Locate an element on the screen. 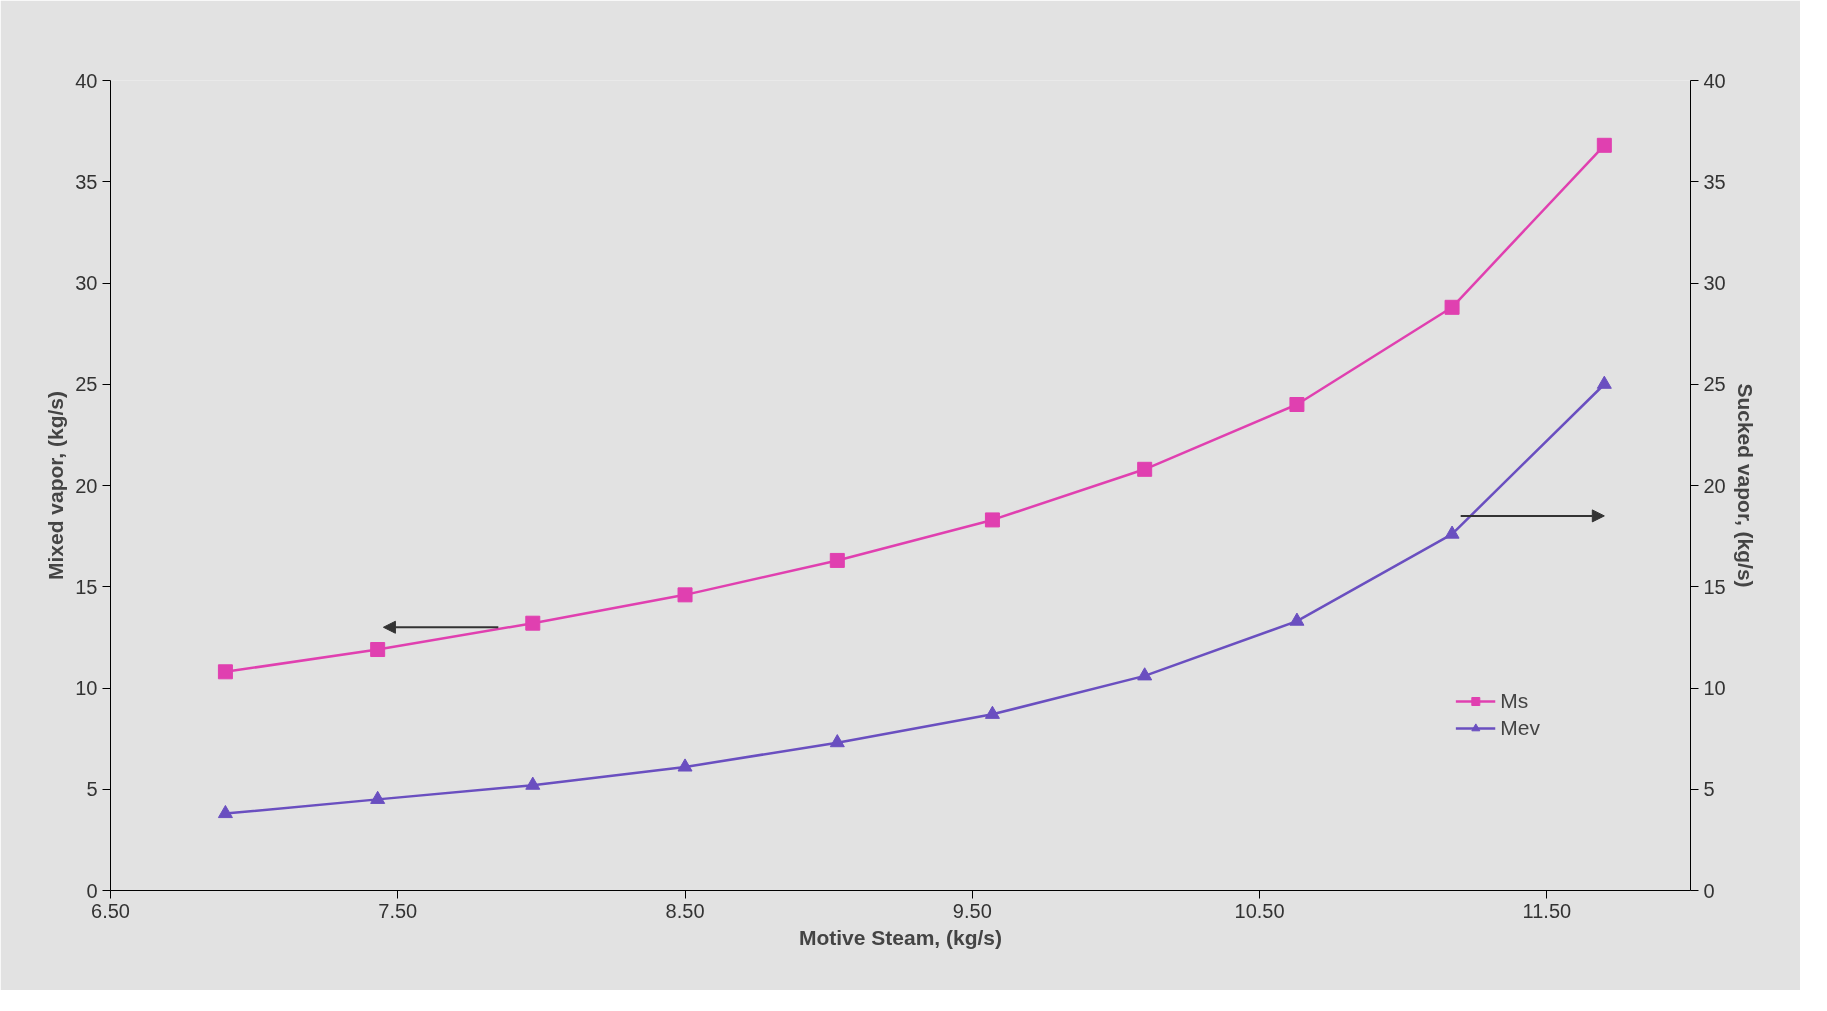 Image resolution: width=1827 pixels, height=1011 pixels. y2-tick-label: 40 is located at coordinates (1714, 80).